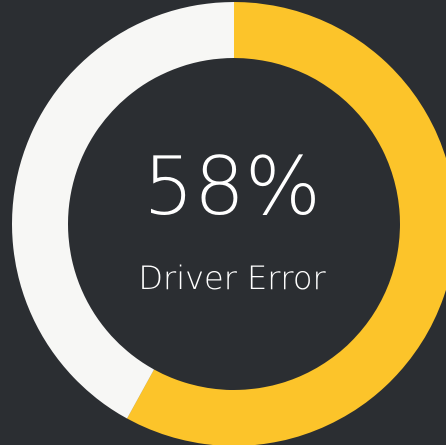  What do you see at coordinates (232, 186) in the screenshot?
I see `value-label: 58%` at bounding box center [232, 186].